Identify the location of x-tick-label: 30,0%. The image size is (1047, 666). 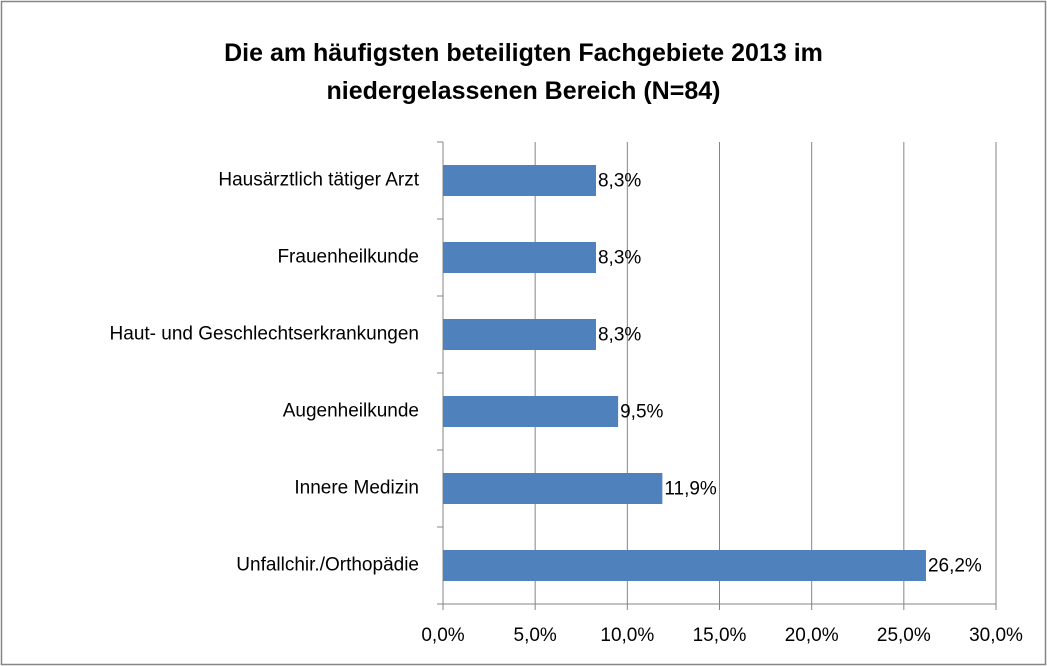
(996, 635).